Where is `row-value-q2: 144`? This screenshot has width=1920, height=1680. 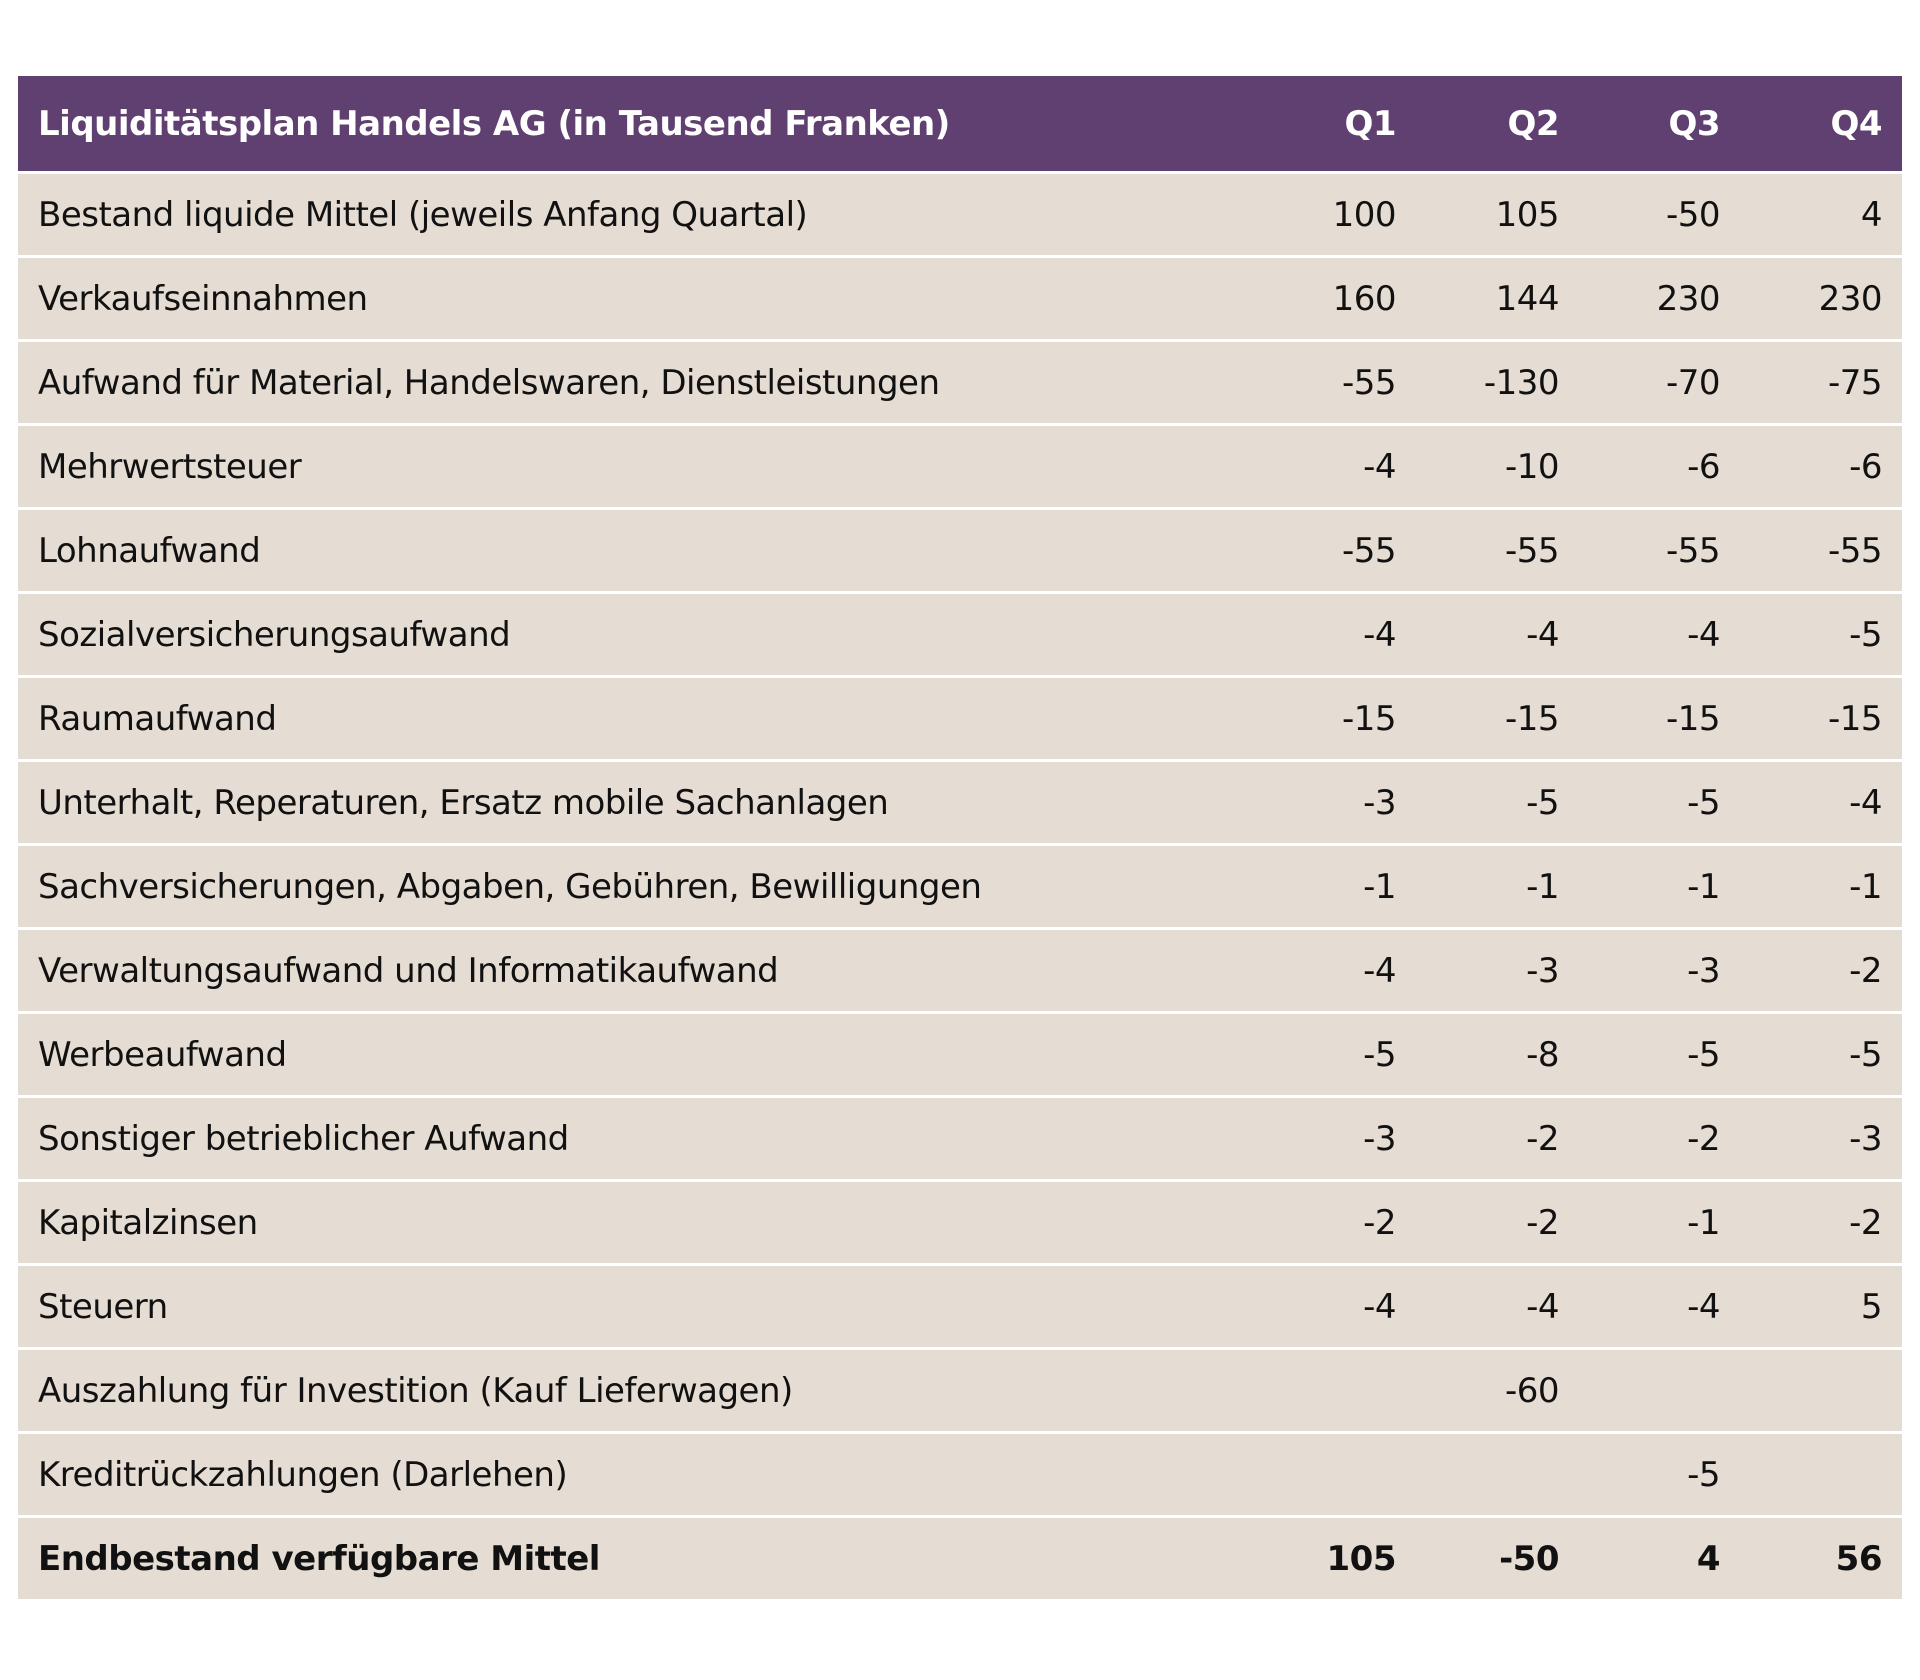
row-value-q2: 144 is located at coordinates (1527, 298).